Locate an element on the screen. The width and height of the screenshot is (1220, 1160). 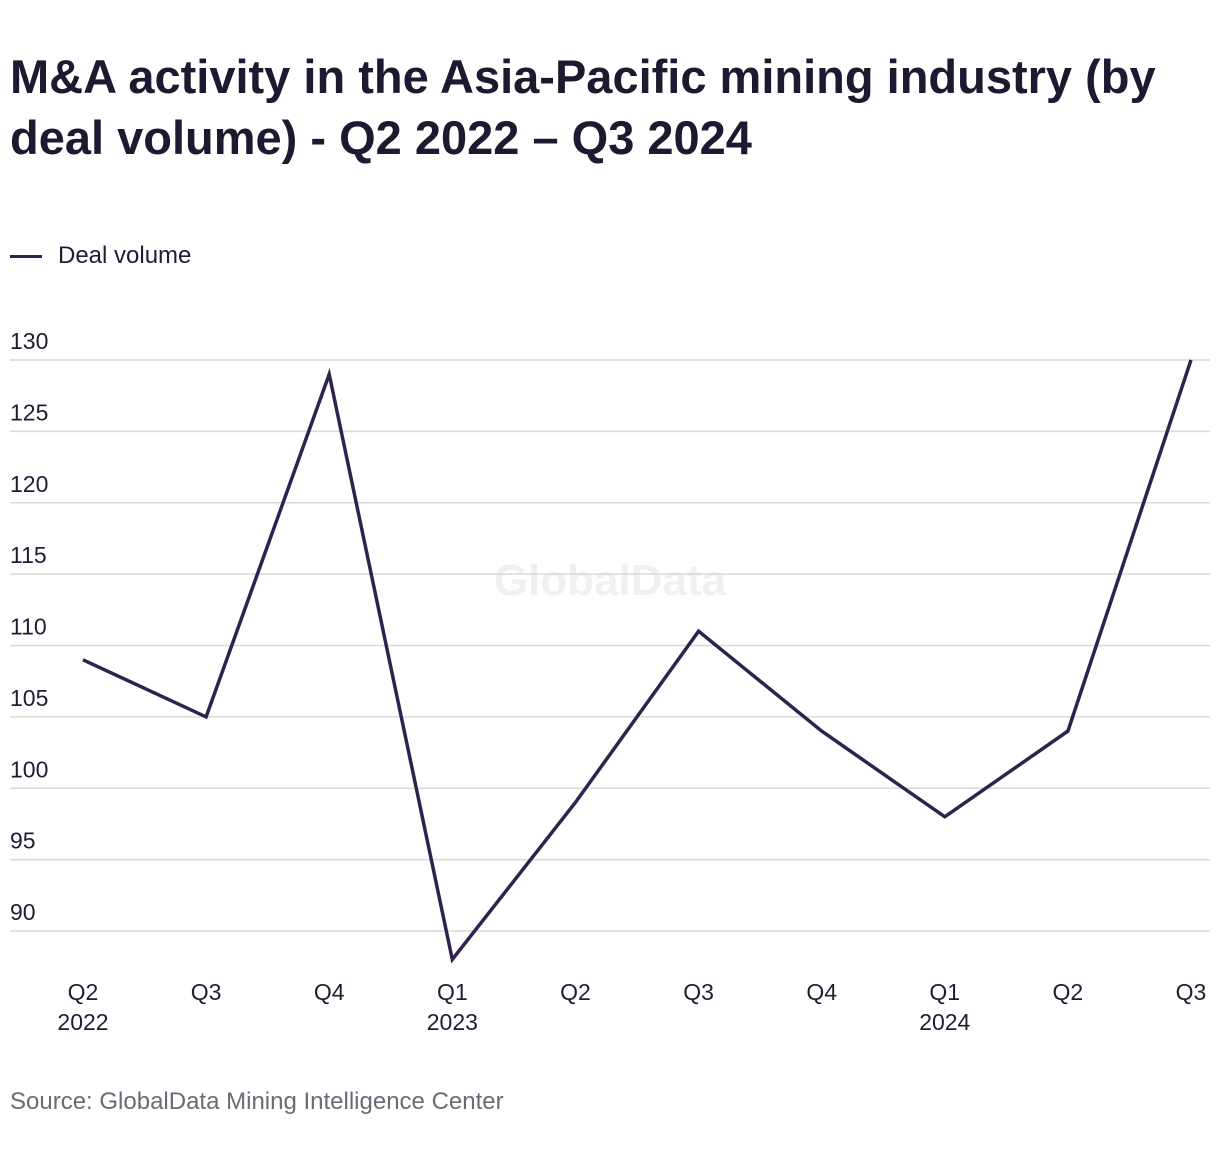
y-tick-label: 125 is located at coordinates (29, 412).